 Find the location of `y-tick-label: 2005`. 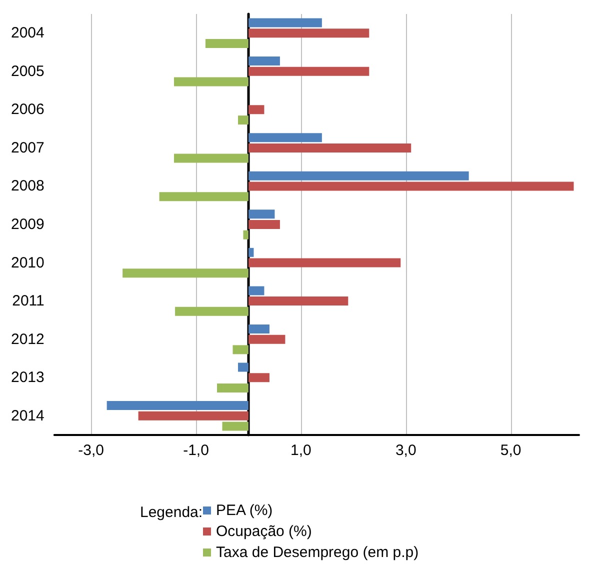

y-tick-label: 2005 is located at coordinates (27, 71).